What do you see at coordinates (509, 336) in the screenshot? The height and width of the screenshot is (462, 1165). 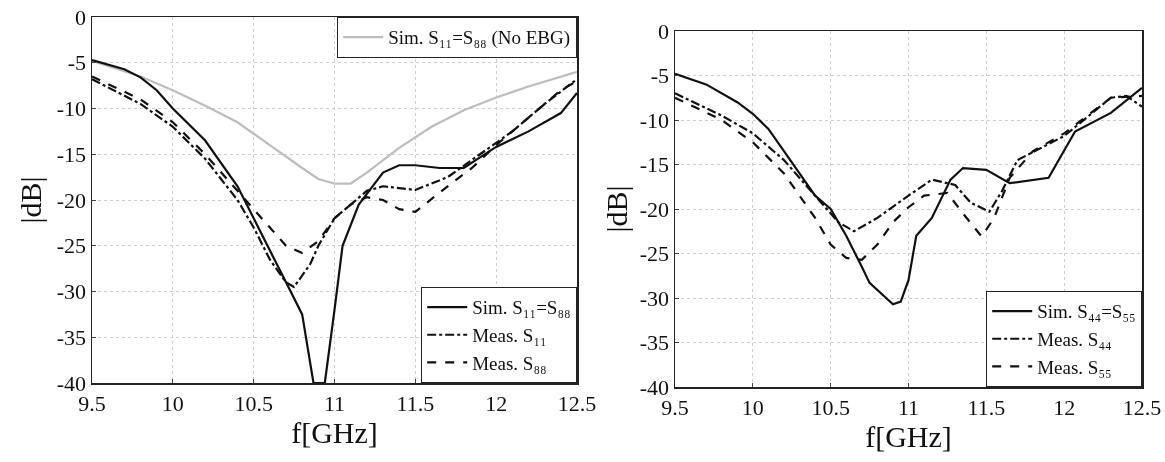 I see `legend-label: Meas. S₁₁` at bounding box center [509, 336].